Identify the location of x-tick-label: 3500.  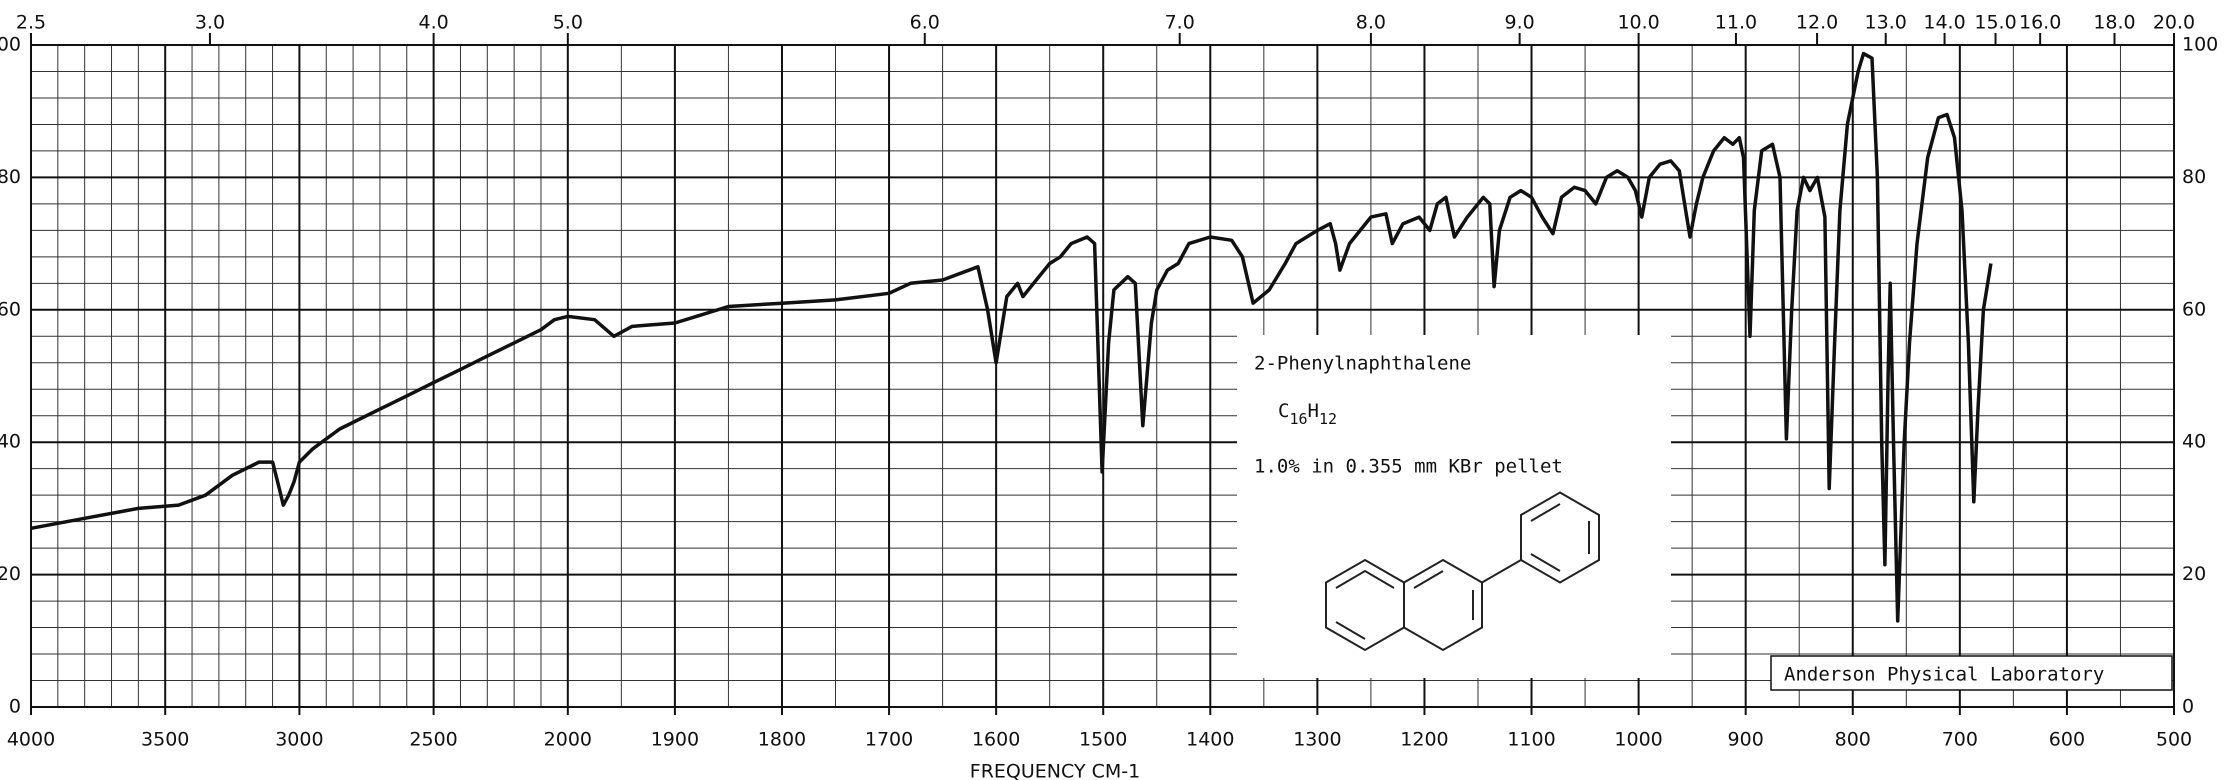
(165, 740).